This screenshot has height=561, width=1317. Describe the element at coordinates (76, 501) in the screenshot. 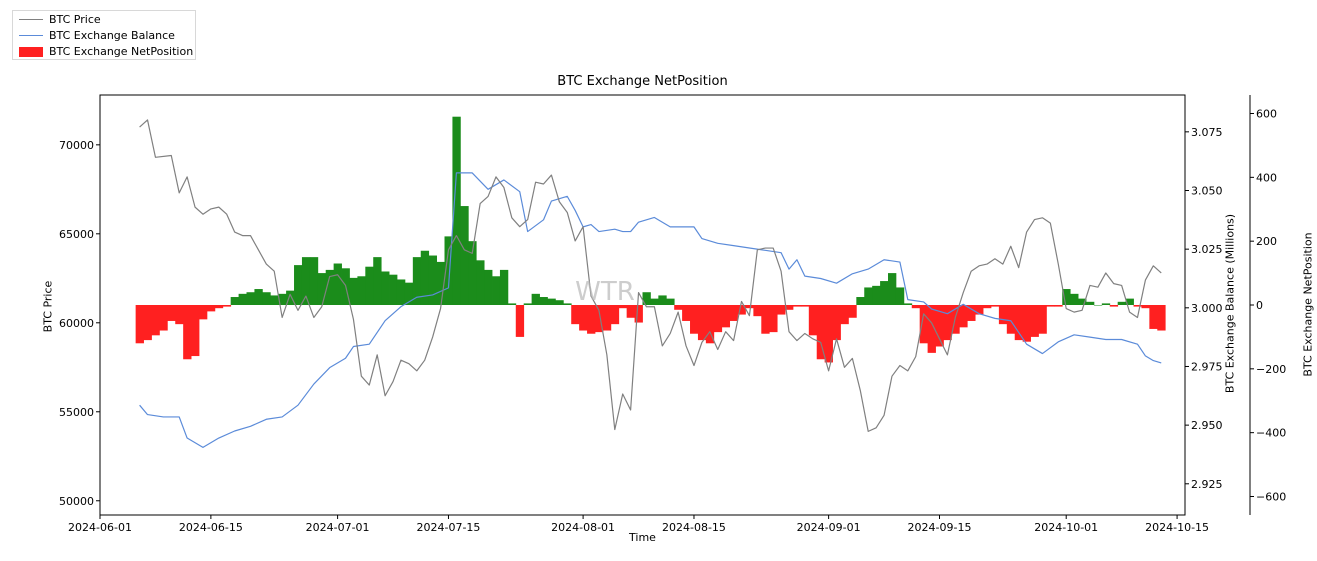

I see `y-left-tick-label-0: 50000` at that location.